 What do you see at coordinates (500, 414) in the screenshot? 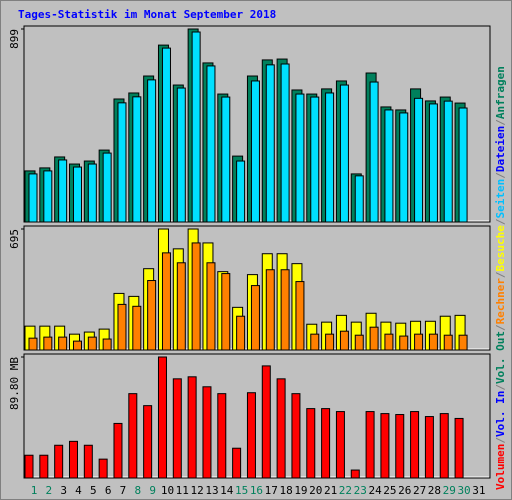
I see `legend-entry: Vol. In` at bounding box center [500, 414].